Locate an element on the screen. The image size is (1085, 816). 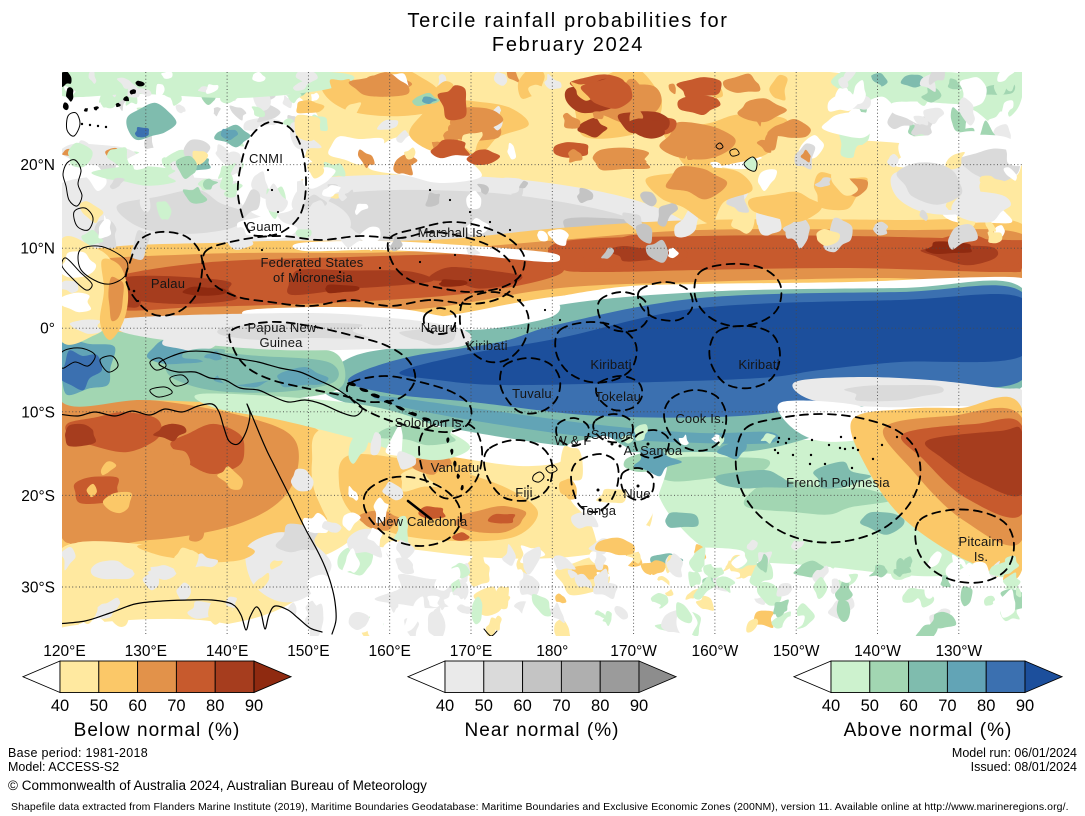
svg-text: 0° is located at coordinates (47, 329).